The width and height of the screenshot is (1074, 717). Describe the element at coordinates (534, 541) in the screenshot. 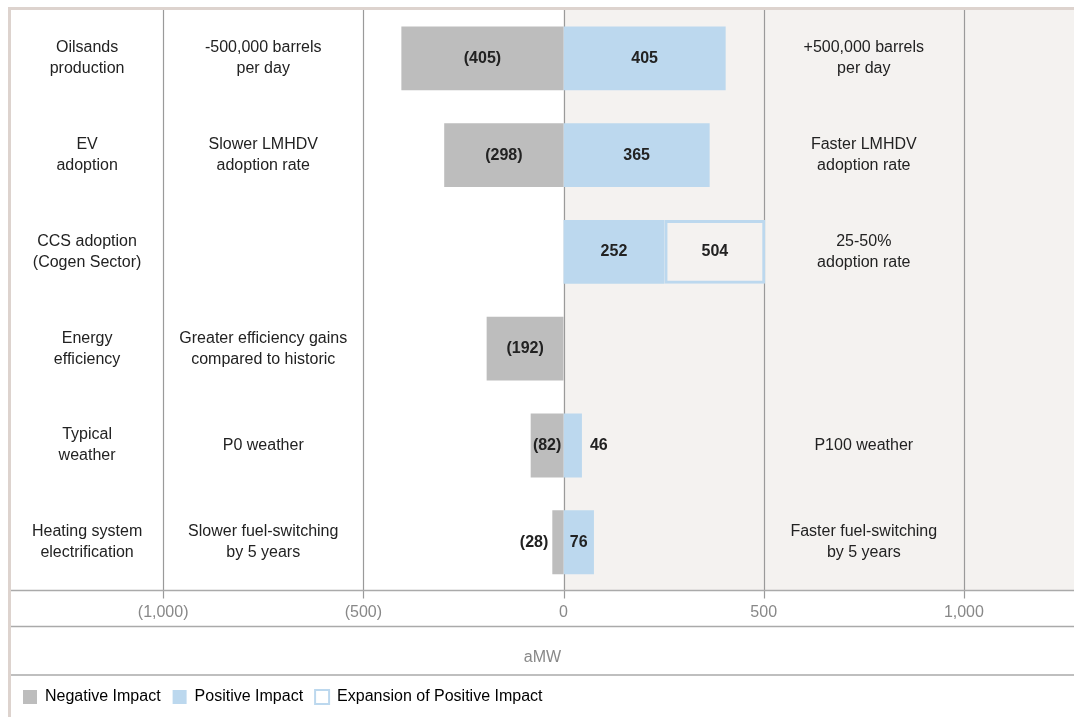

I see `data-label: (28)` at that location.